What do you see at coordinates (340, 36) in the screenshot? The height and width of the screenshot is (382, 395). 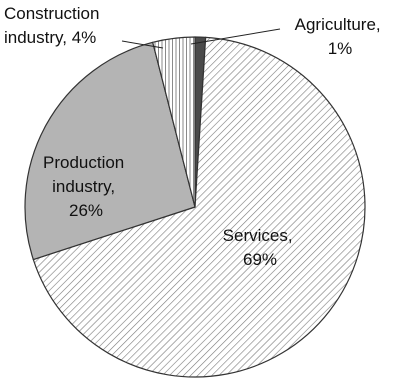 I see `label-agriculture: Agriculture, 1%` at bounding box center [340, 36].